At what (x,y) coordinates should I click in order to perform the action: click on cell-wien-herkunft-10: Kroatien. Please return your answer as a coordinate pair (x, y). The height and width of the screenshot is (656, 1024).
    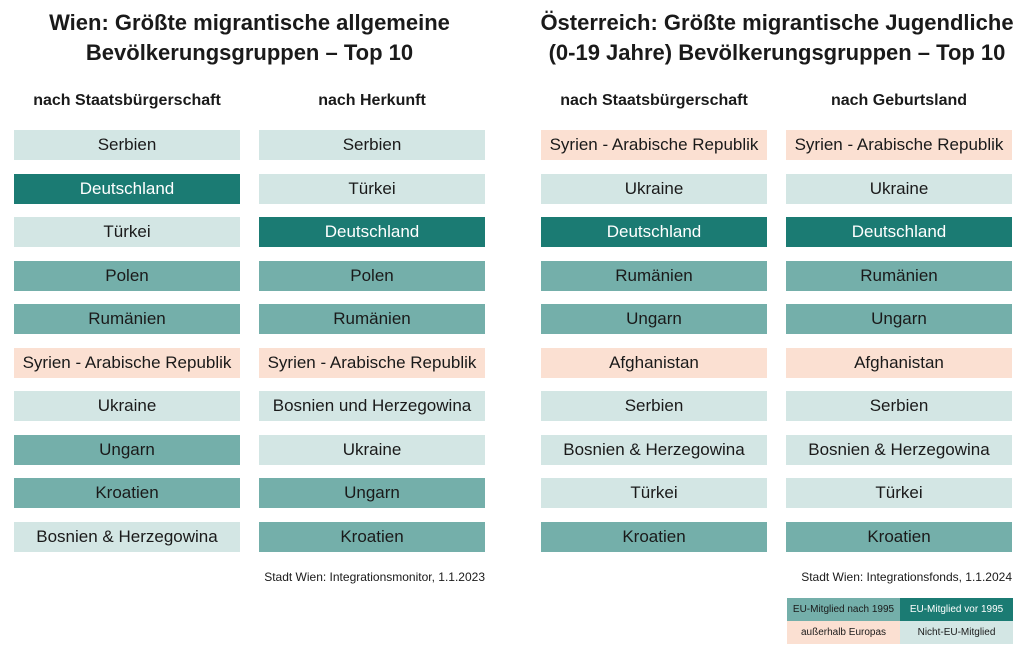
    Looking at the image, I should click on (372, 537).